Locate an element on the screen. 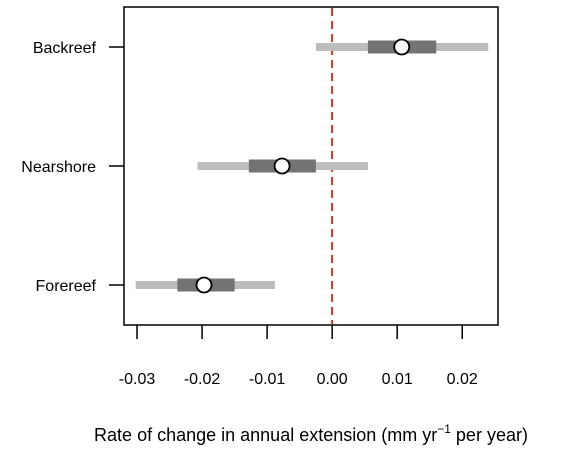 Image resolution: width=587 pixels, height=452 pixels. x-axis-label-superscript: −1 is located at coordinates (444, 429).